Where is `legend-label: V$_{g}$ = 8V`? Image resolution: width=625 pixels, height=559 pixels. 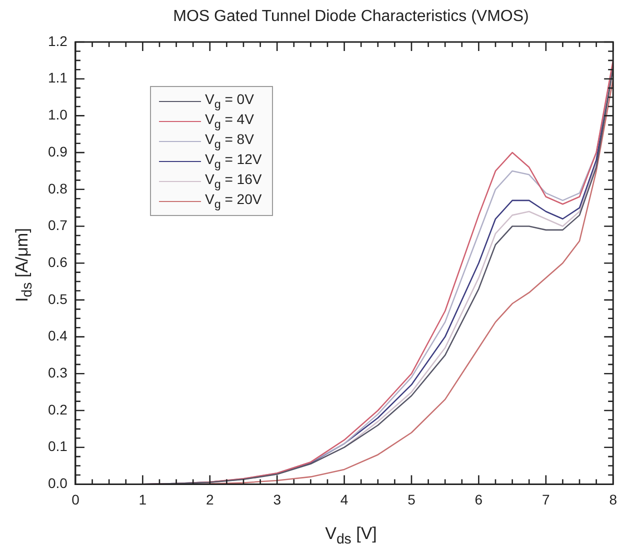
legend-label: V$_{g}$ = 8V is located at coordinates (229, 141).